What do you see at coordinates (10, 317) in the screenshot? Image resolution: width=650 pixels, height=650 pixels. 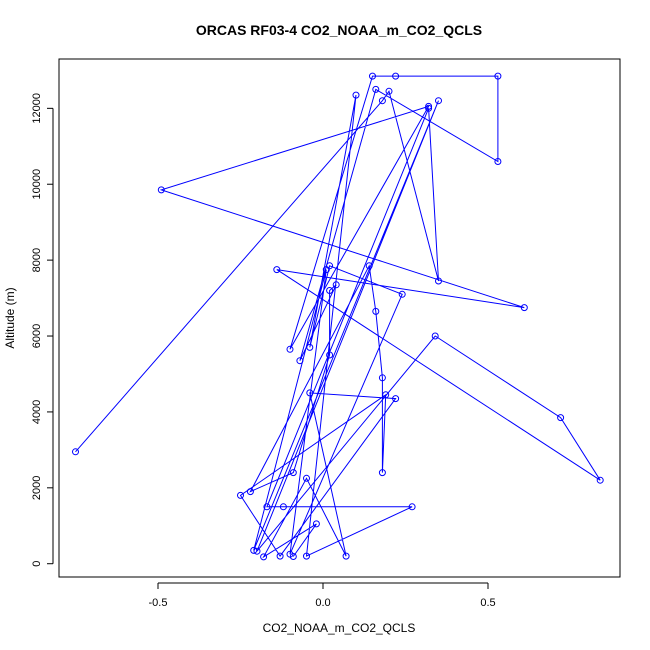 I see `y-axis-label: Altitude (m)` at bounding box center [10, 317].